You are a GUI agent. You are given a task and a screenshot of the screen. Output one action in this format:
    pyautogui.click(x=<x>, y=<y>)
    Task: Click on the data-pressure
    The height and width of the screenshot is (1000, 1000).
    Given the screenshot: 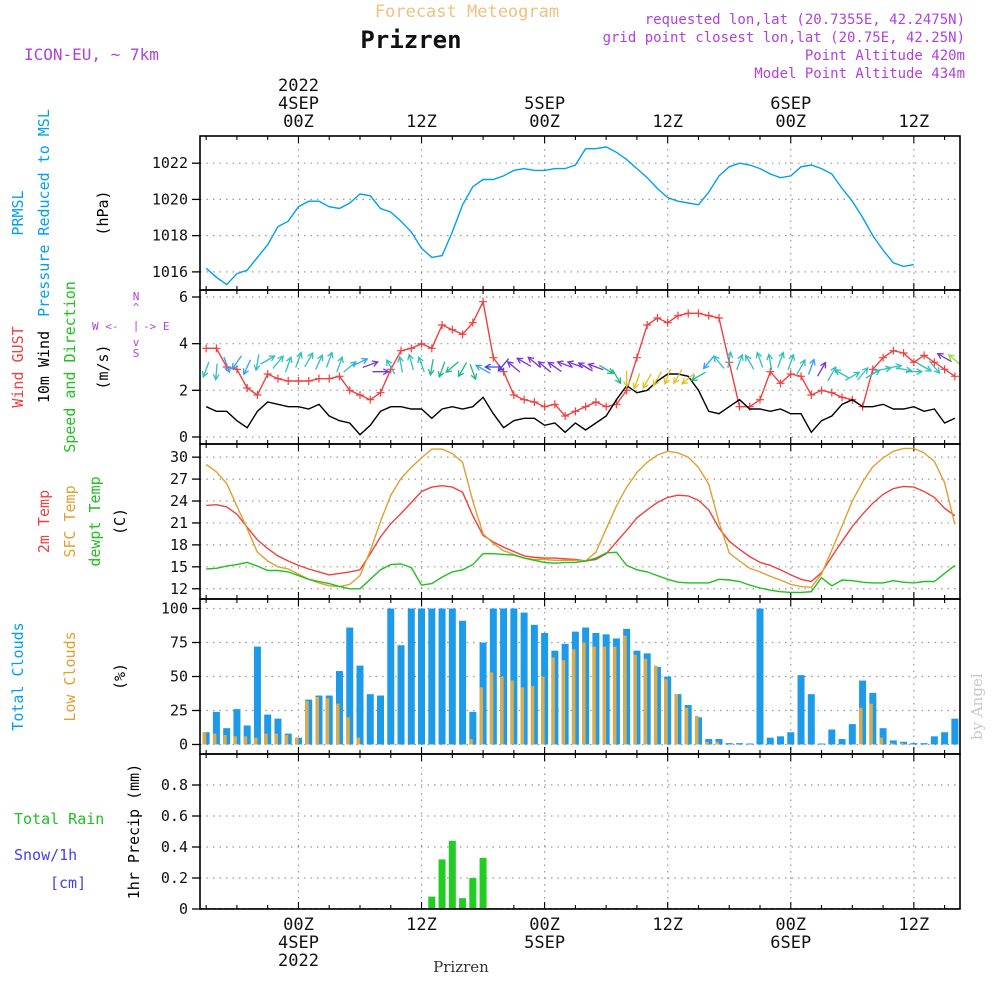 What is the action you would take?
    pyautogui.click(x=559, y=216)
    